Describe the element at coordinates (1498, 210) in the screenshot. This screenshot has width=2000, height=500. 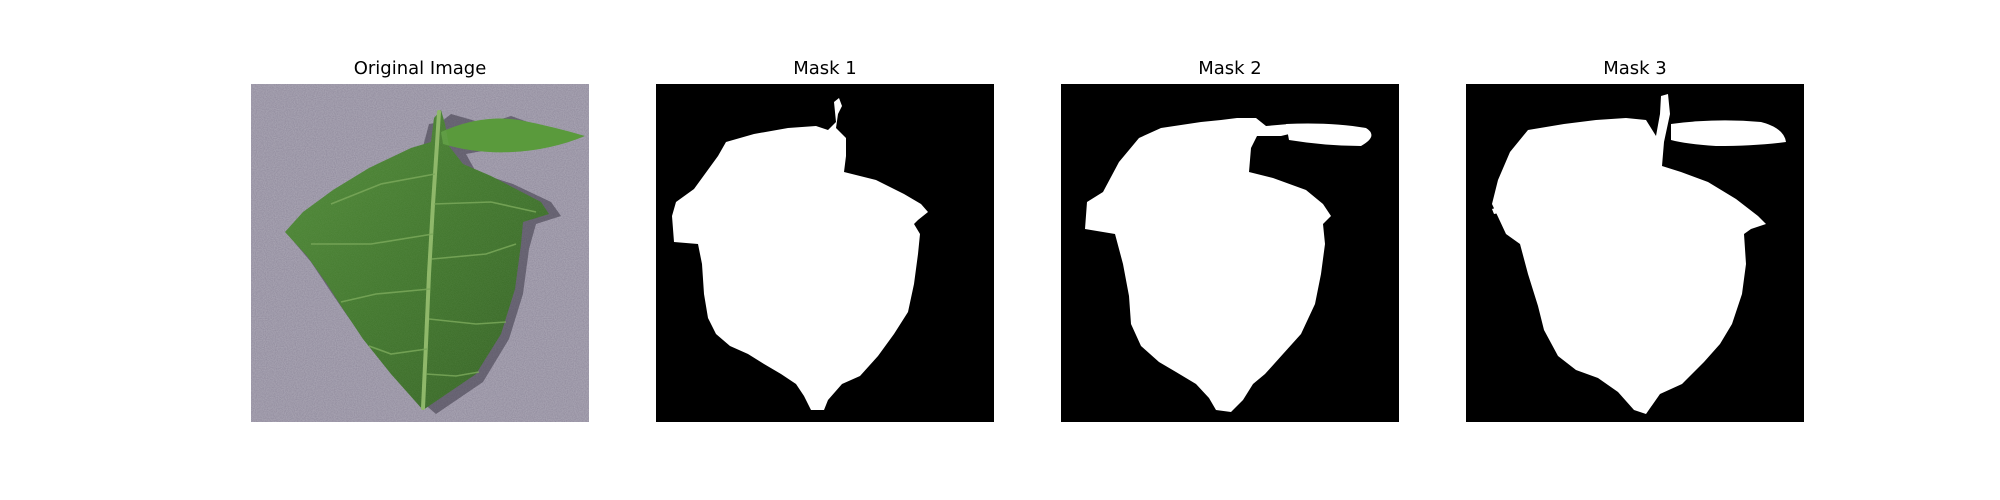
I see `mask-3-speck` at that location.